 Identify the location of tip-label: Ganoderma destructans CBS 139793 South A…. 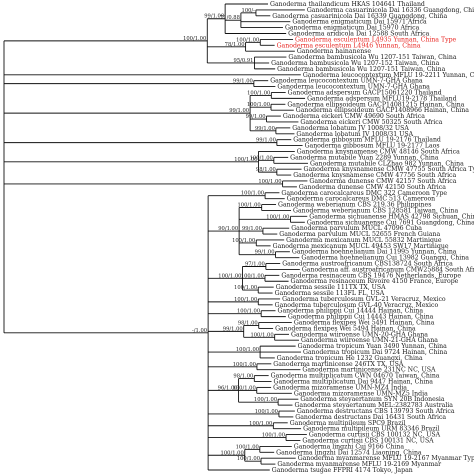
(376, 411).